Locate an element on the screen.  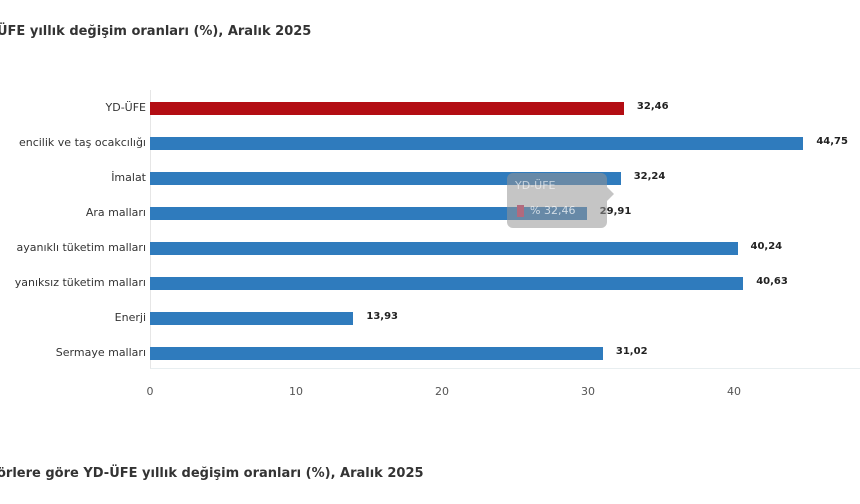
bar-row: İmalat 32,24 is located at coordinates (430, 178).